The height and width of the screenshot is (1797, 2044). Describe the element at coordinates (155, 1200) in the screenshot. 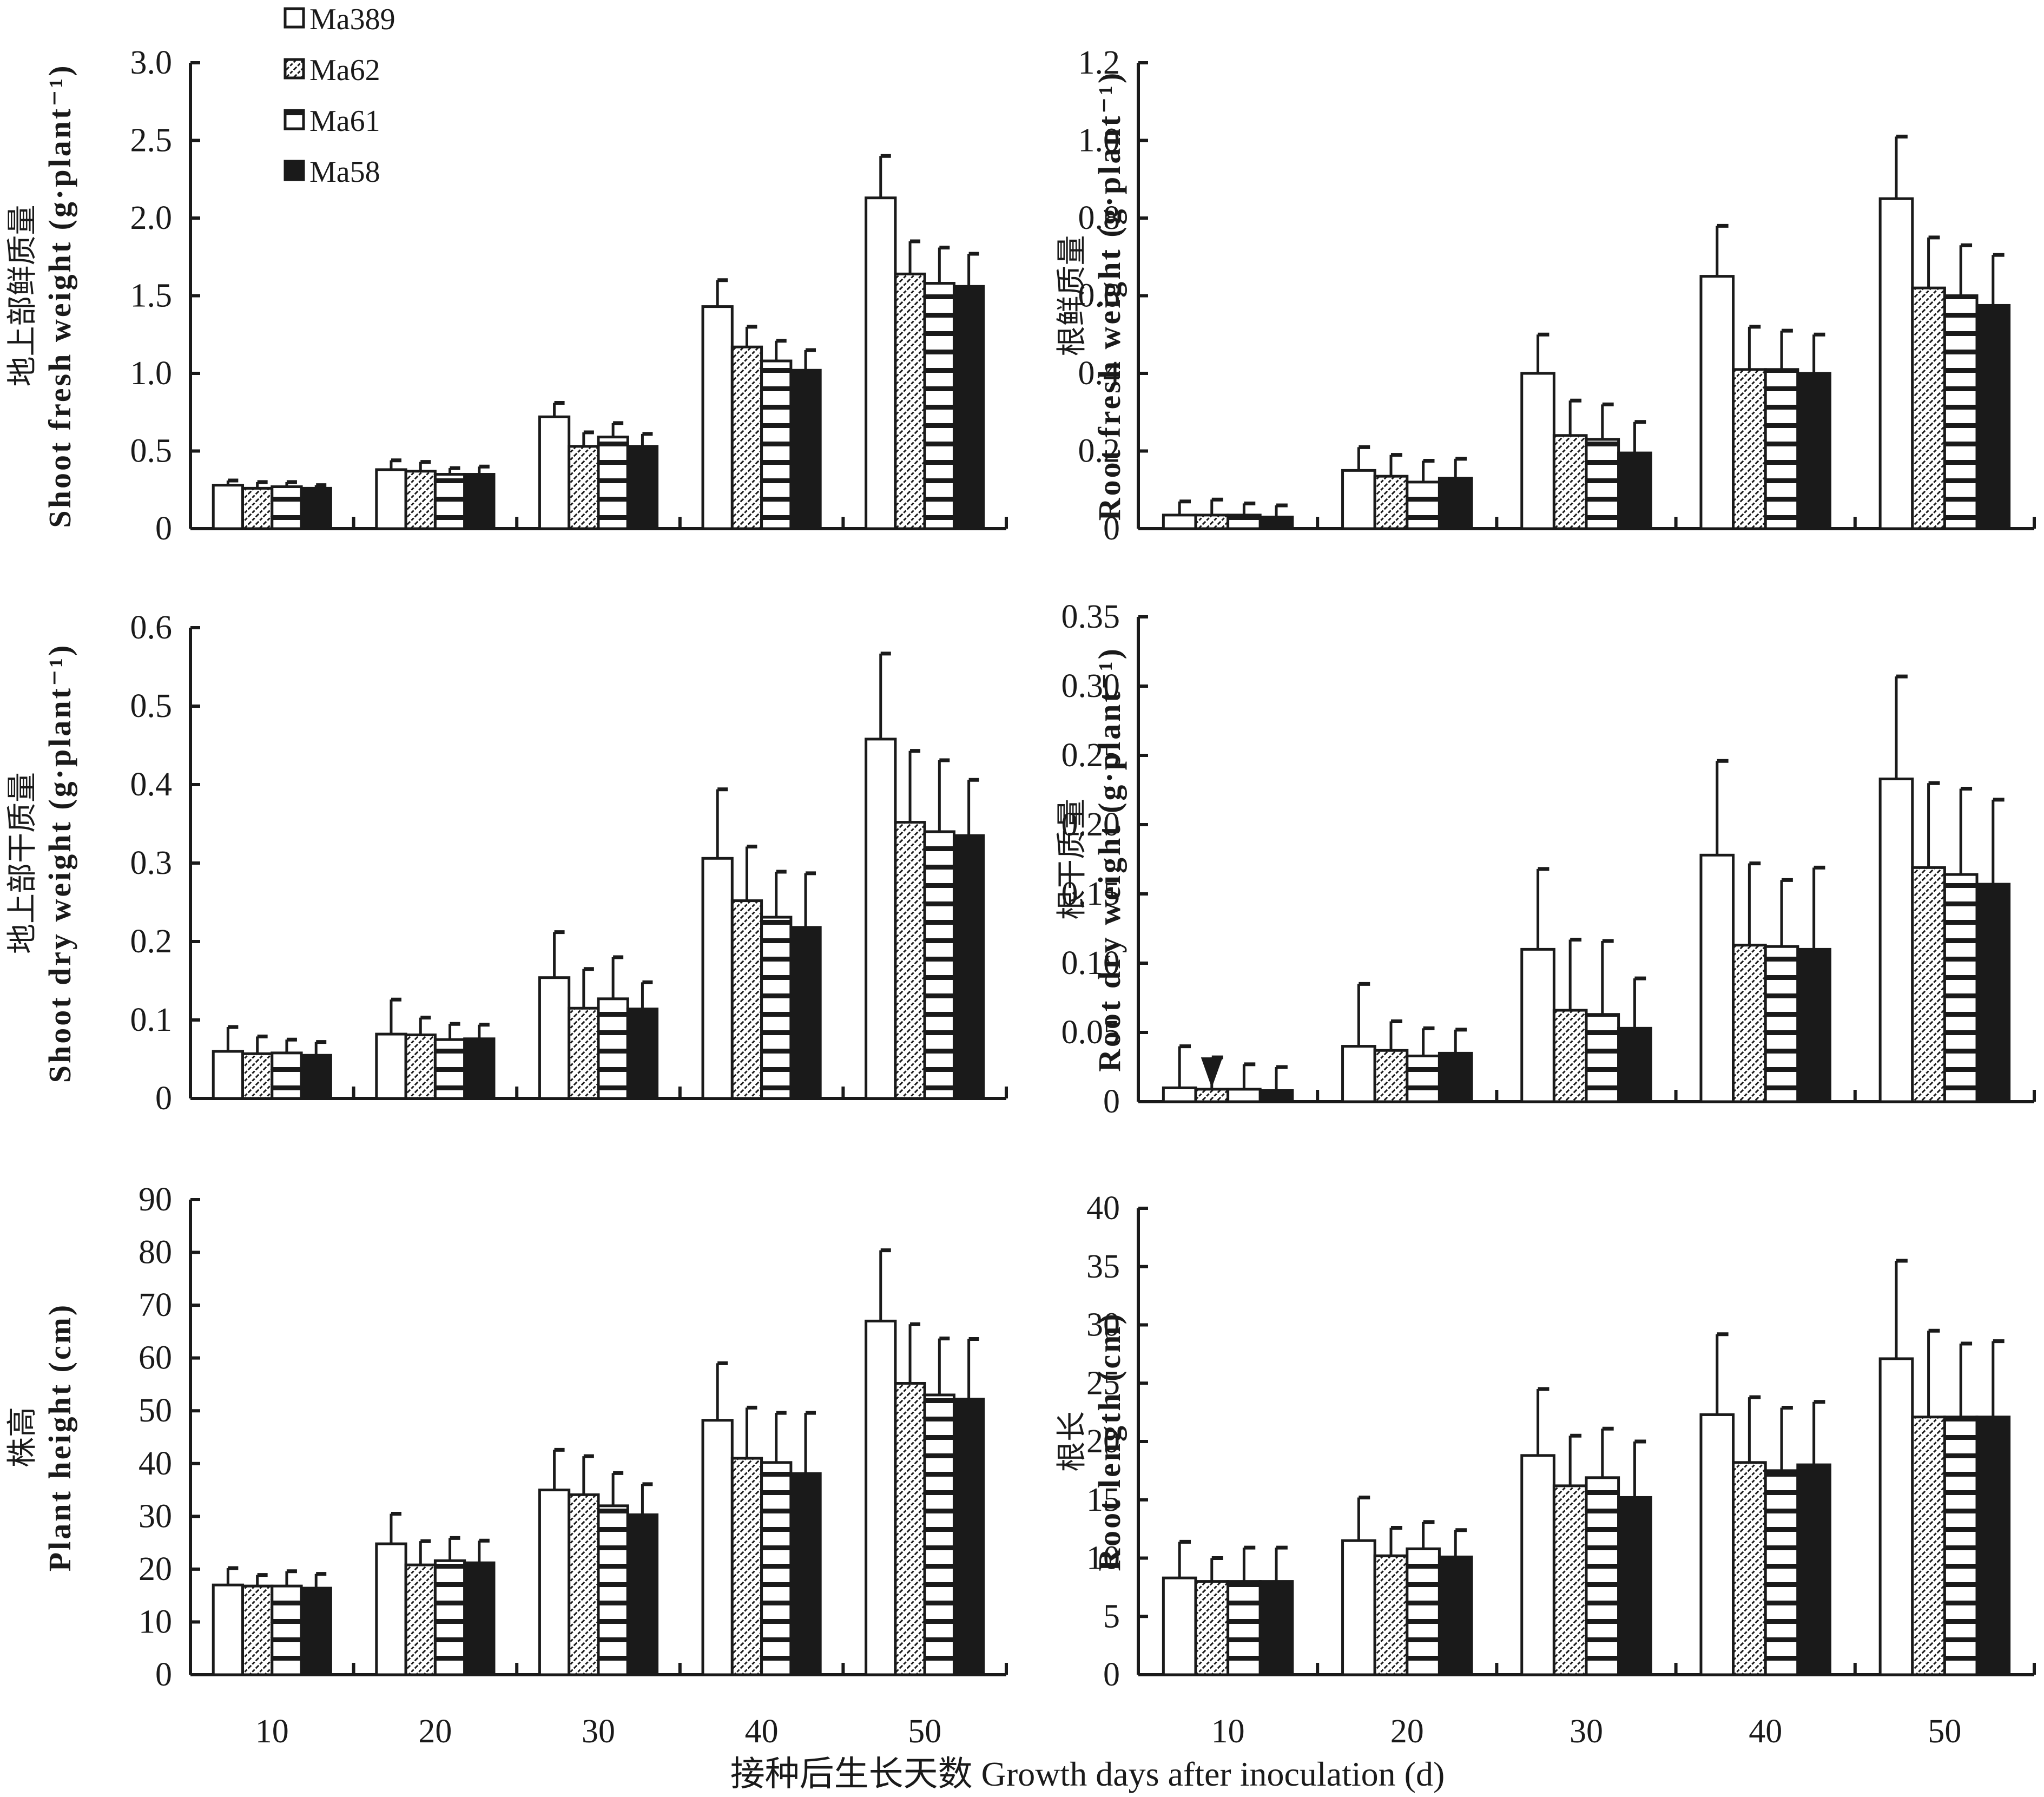

I see `y-tick-label: 90` at that location.